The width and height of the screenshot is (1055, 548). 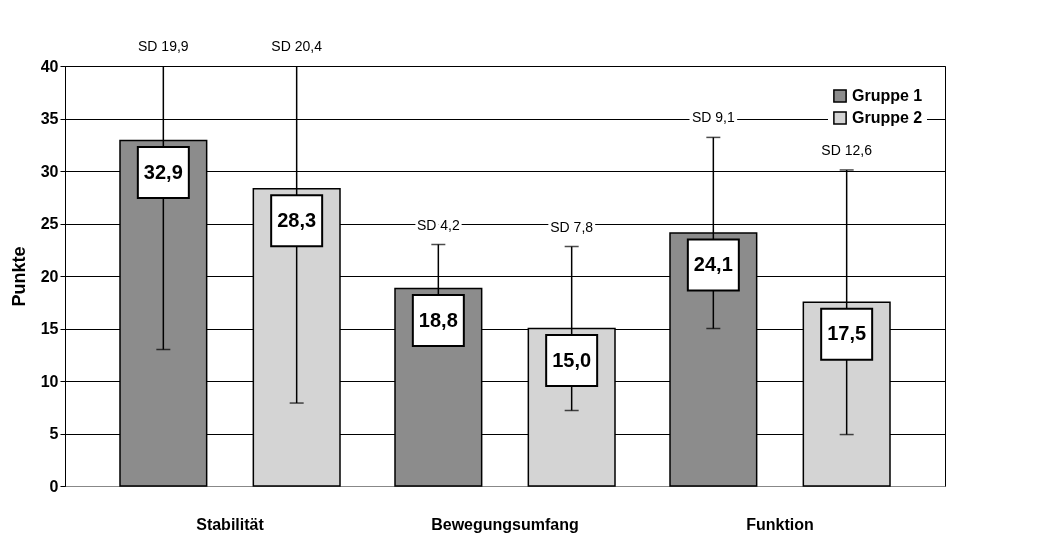 What do you see at coordinates (887, 117) in the screenshot?
I see `legend-label: Gruppe 2` at bounding box center [887, 117].